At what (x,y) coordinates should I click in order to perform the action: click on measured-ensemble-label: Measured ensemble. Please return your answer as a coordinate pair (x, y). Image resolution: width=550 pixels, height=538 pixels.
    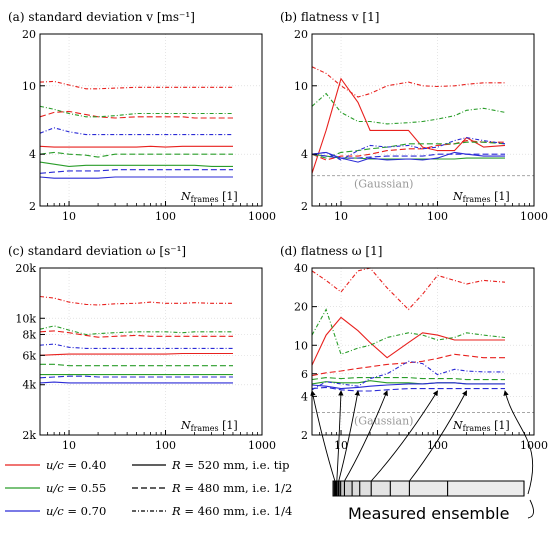
    Looking at the image, I should click on (428, 513).